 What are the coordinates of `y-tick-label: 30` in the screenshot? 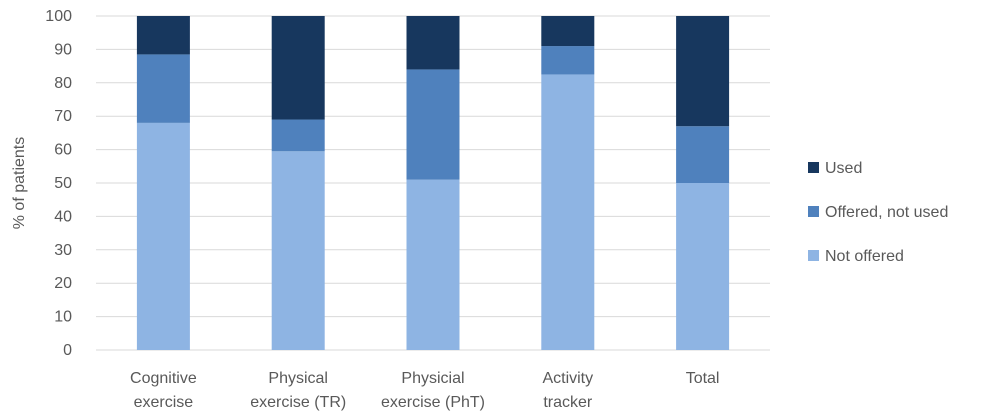 It's located at (63, 250).